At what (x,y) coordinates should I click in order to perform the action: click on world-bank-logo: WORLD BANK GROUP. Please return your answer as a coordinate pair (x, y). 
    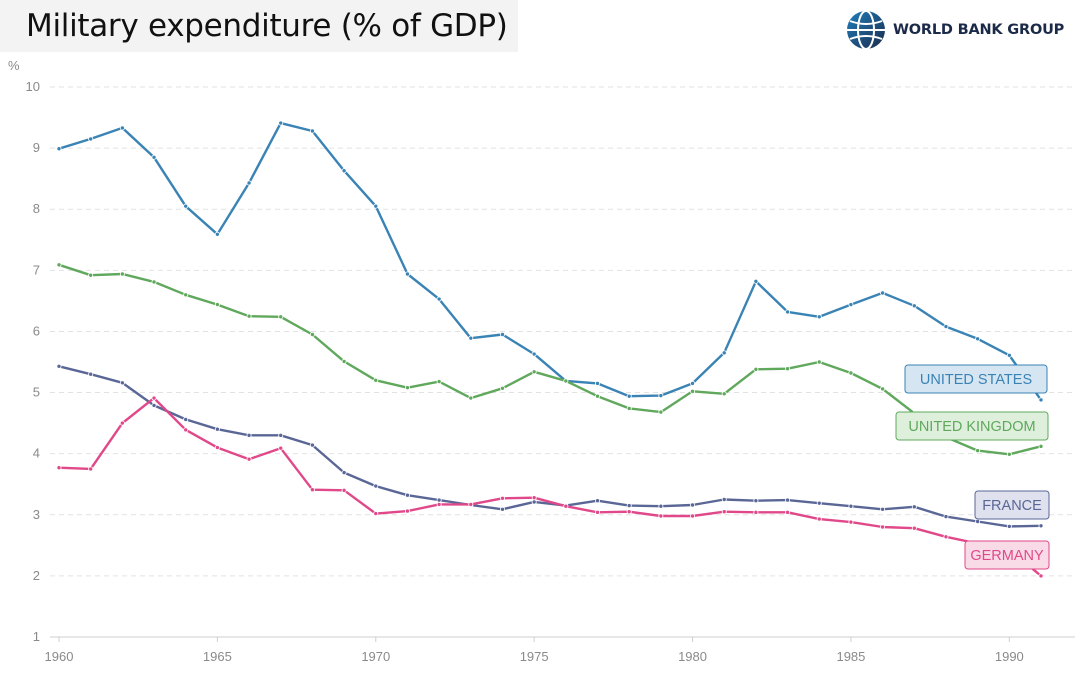
    Looking at the image, I should click on (954, 30).